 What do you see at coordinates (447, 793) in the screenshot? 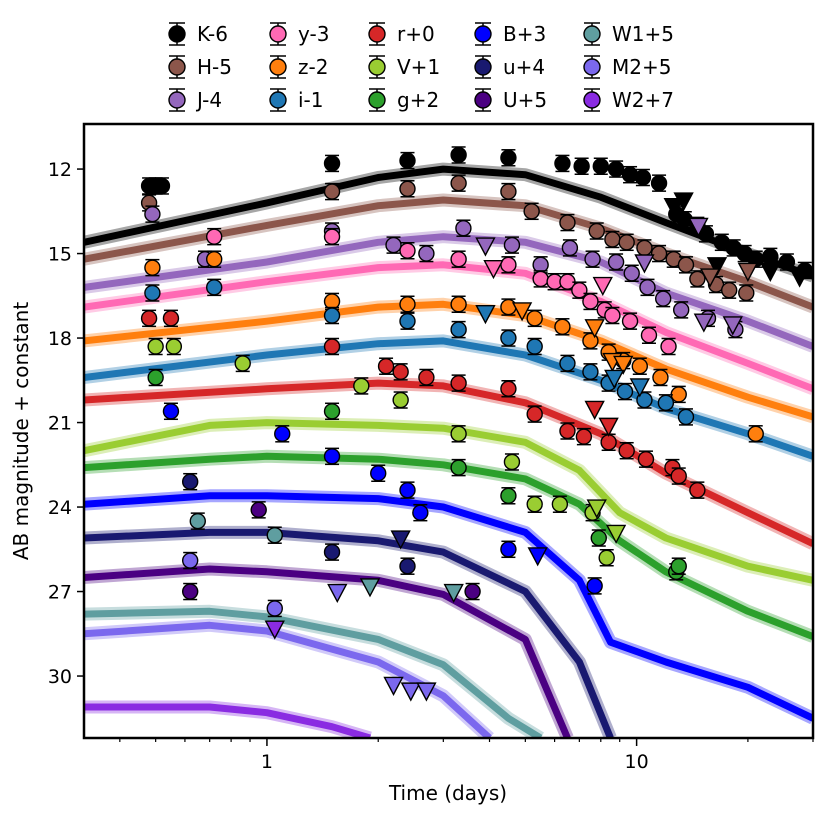
I see `x-axis-label: Time (days)` at bounding box center [447, 793].